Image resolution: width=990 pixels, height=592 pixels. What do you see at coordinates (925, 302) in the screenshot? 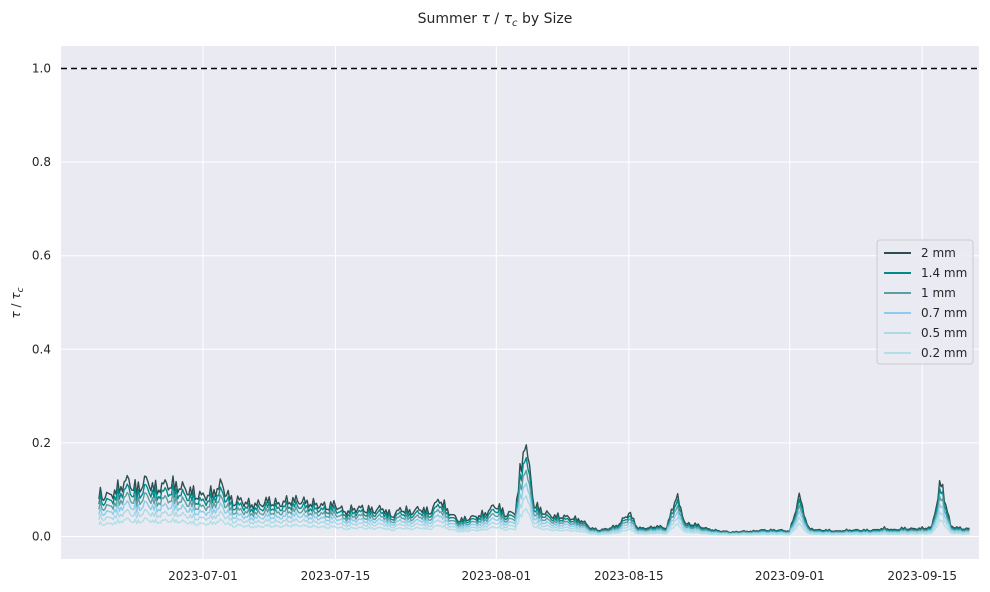
I see `legend: 2 mm 1.4 mm 1 mm 0.7 mm 0.5 mm 0.2 mm` at bounding box center [925, 302].